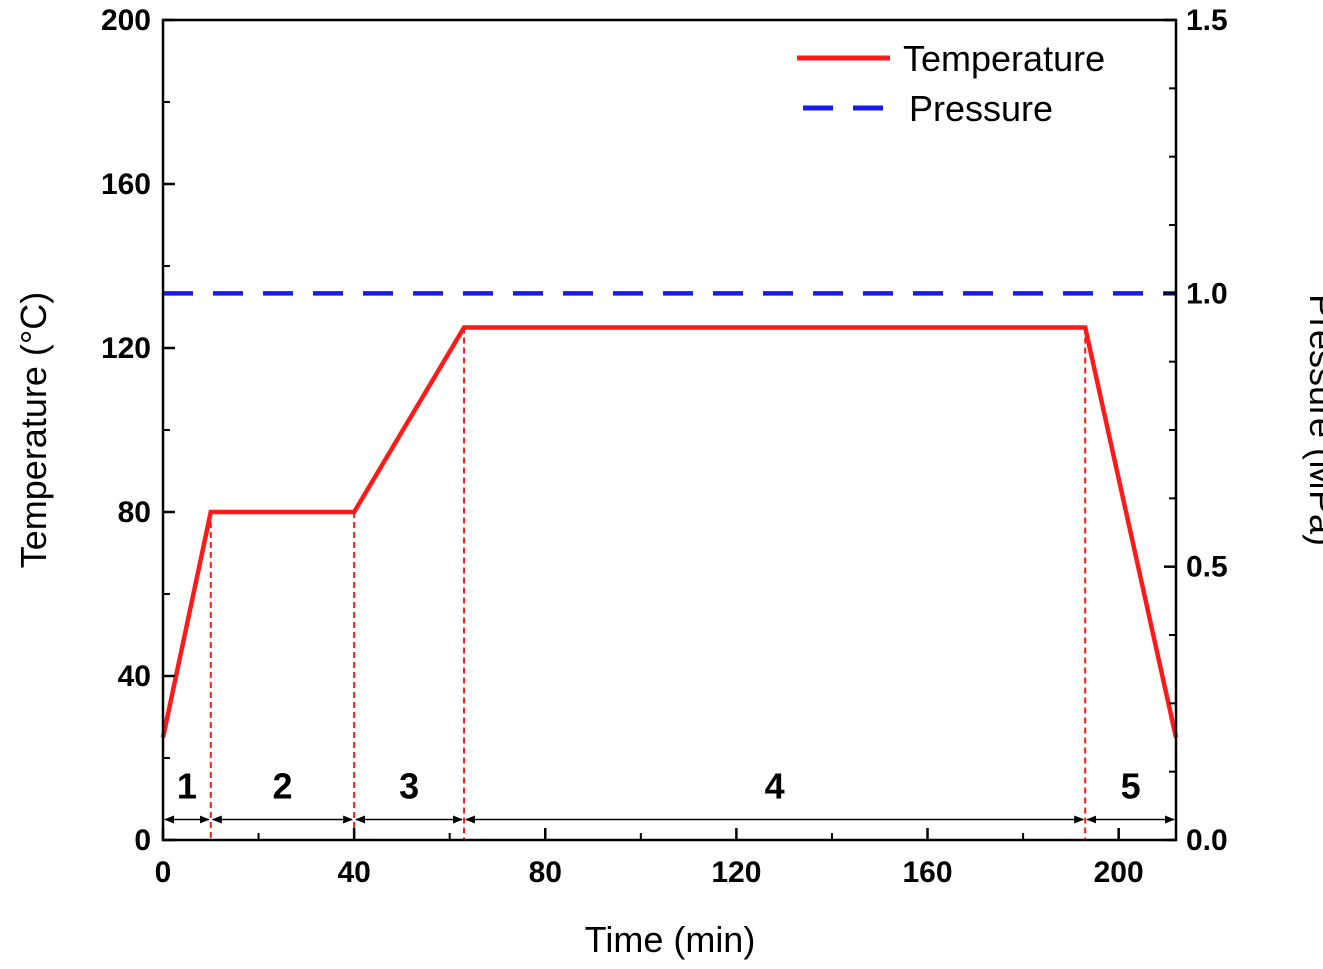 The height and width of the screenshot is (969, 1323). I want to click on y2-tick-label: 0.0, so click(1207, 840).